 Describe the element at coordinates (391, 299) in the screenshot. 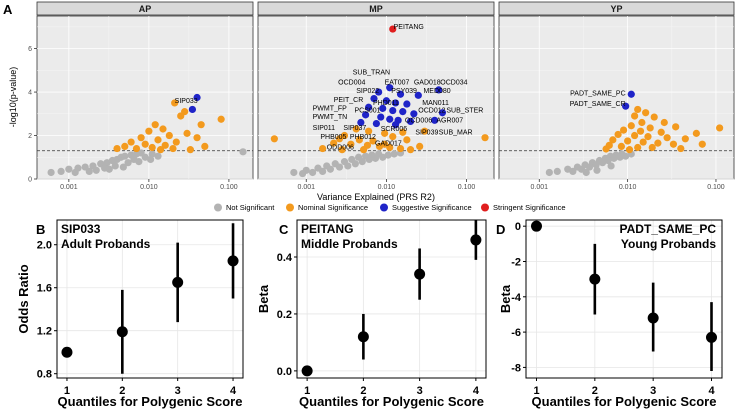

I see `plot-border` at that location.